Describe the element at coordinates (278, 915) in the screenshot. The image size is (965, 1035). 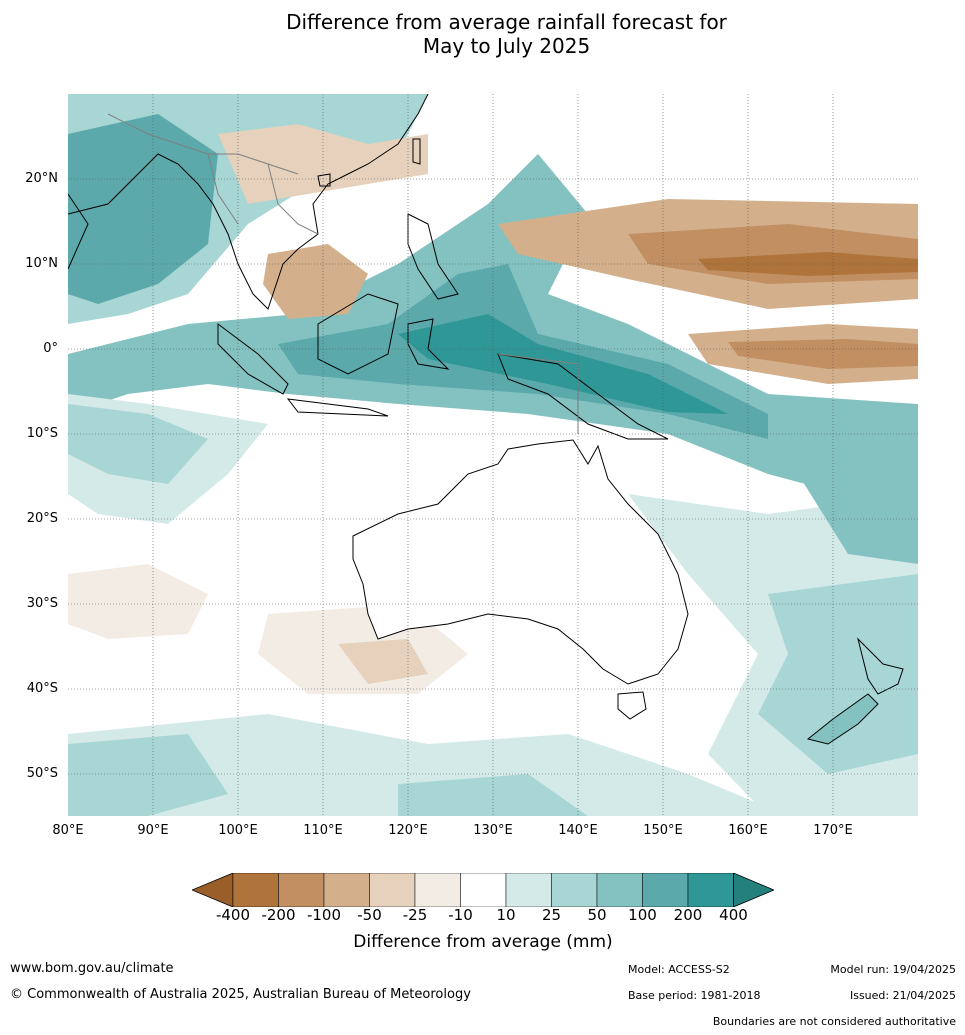
I see `colorbar-tick: -200` at that location.